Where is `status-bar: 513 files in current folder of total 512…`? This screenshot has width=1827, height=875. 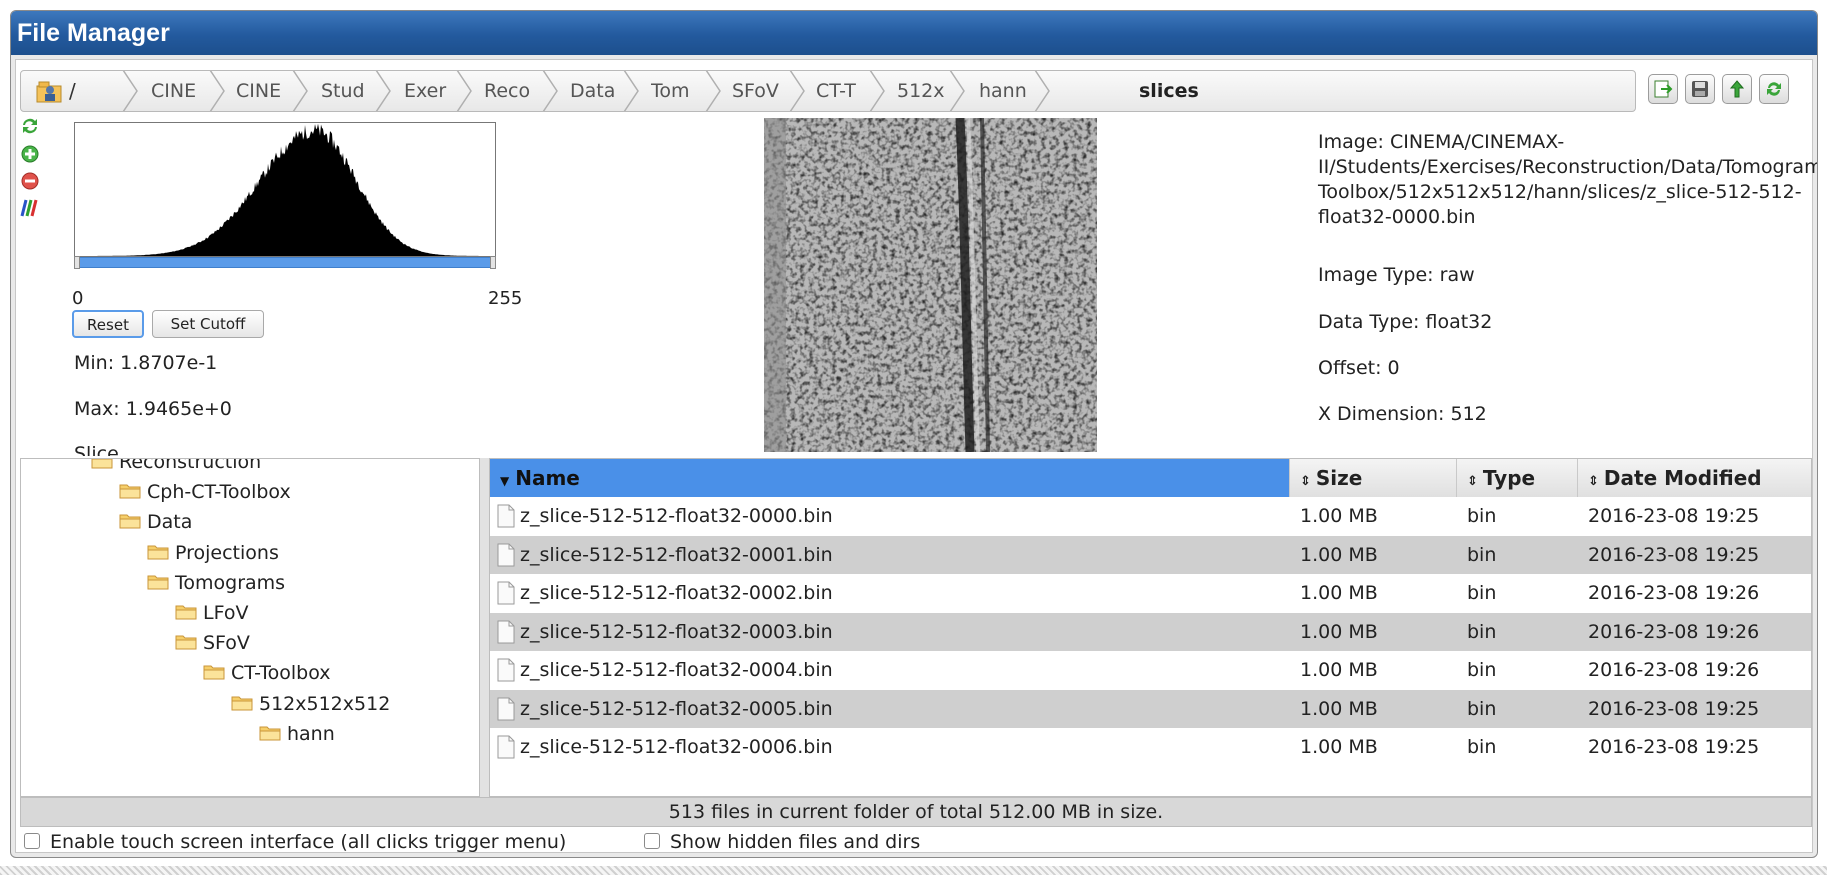
status-bar: 513 files in current folder of total 512… is located at coordinates (916, 812).